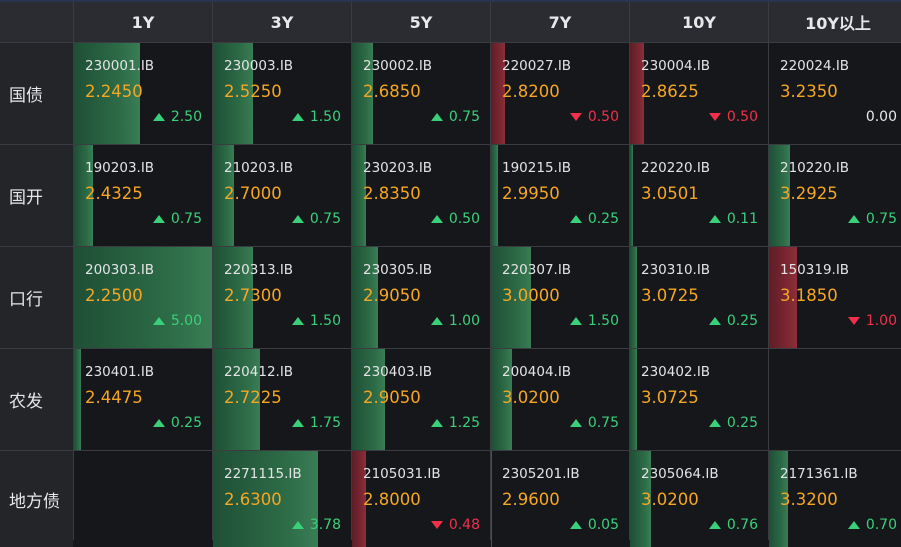 This screenshot has height=547, width=901. Describe the element at coordinates (186, 117) in the screenshot. I see `change-value: 2.50` at that location.